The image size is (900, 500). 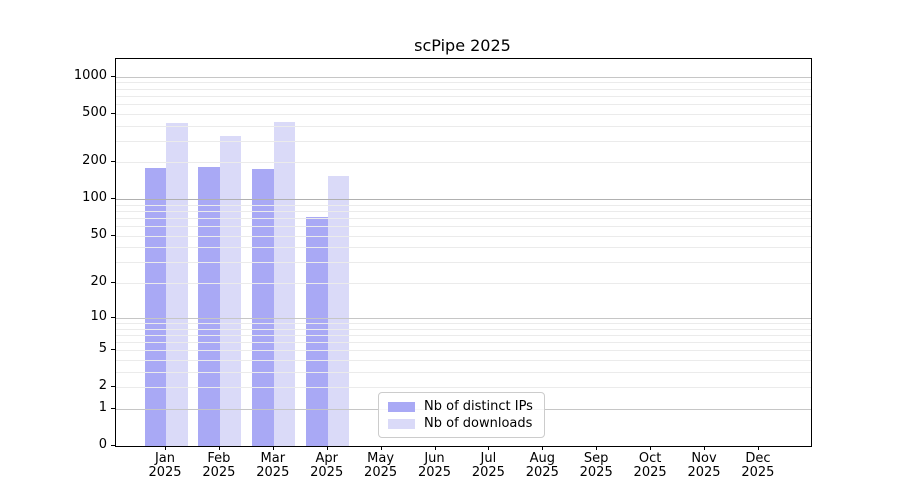 I want to click on y-tick-label: 200, so click(x=94, y=161).